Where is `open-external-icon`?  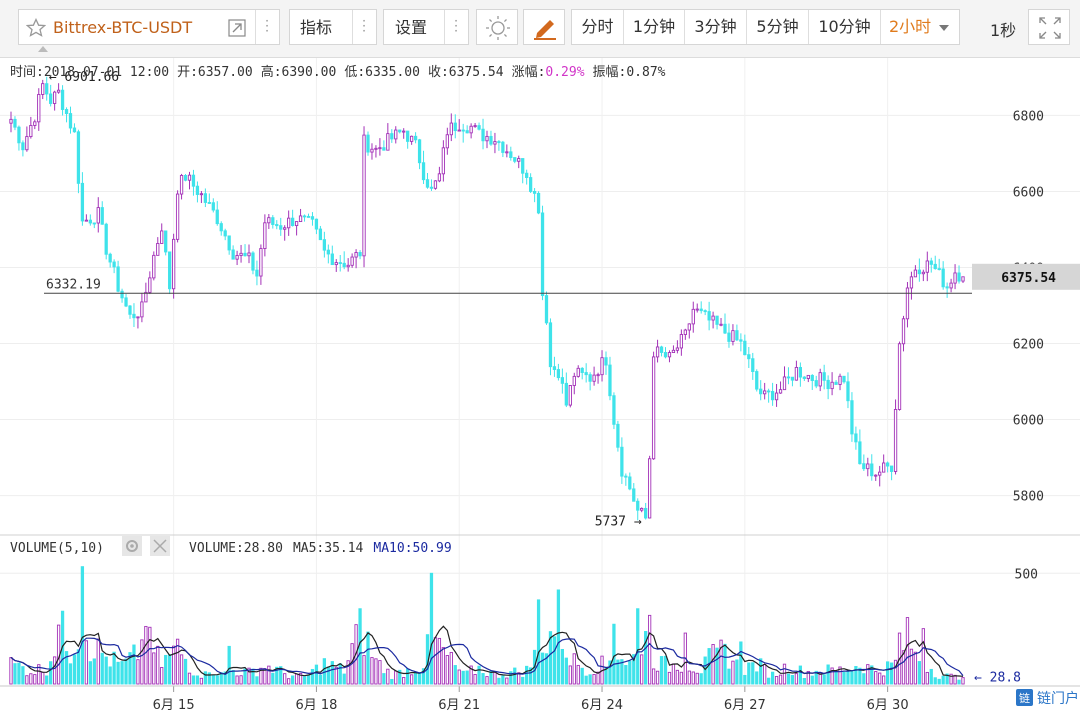 open-external-icon is located at coordinates (237, 28).